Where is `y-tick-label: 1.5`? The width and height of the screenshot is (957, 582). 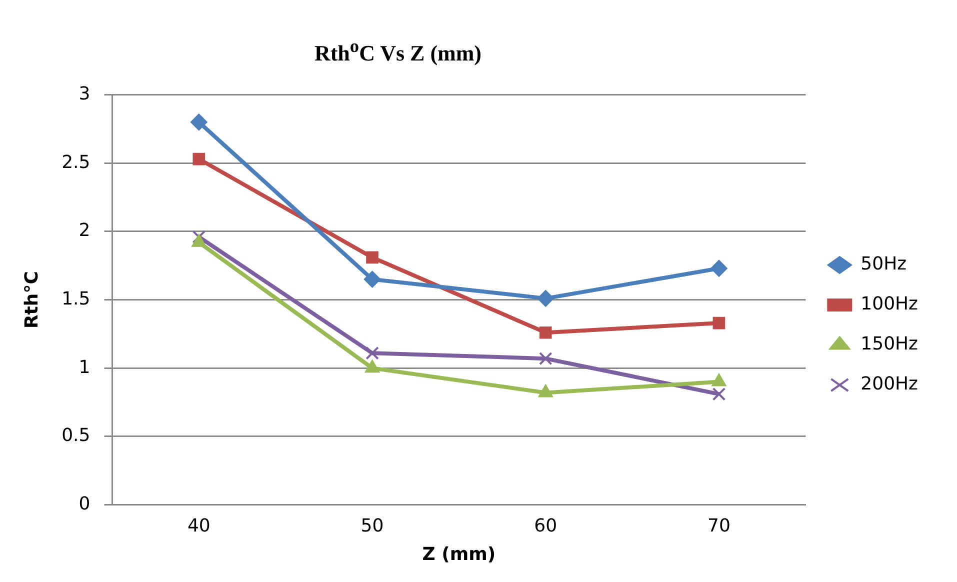
y-tick-label: 1.5 is located at coordinates (76, 299).